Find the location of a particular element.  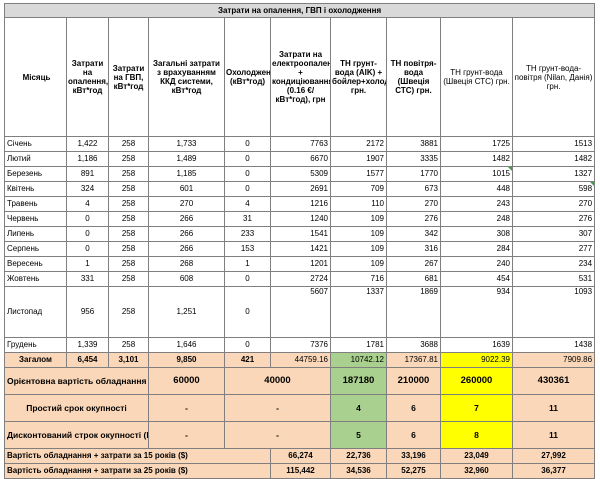

equipment-cost-value: 40000 is located at coordinates (277, 381).